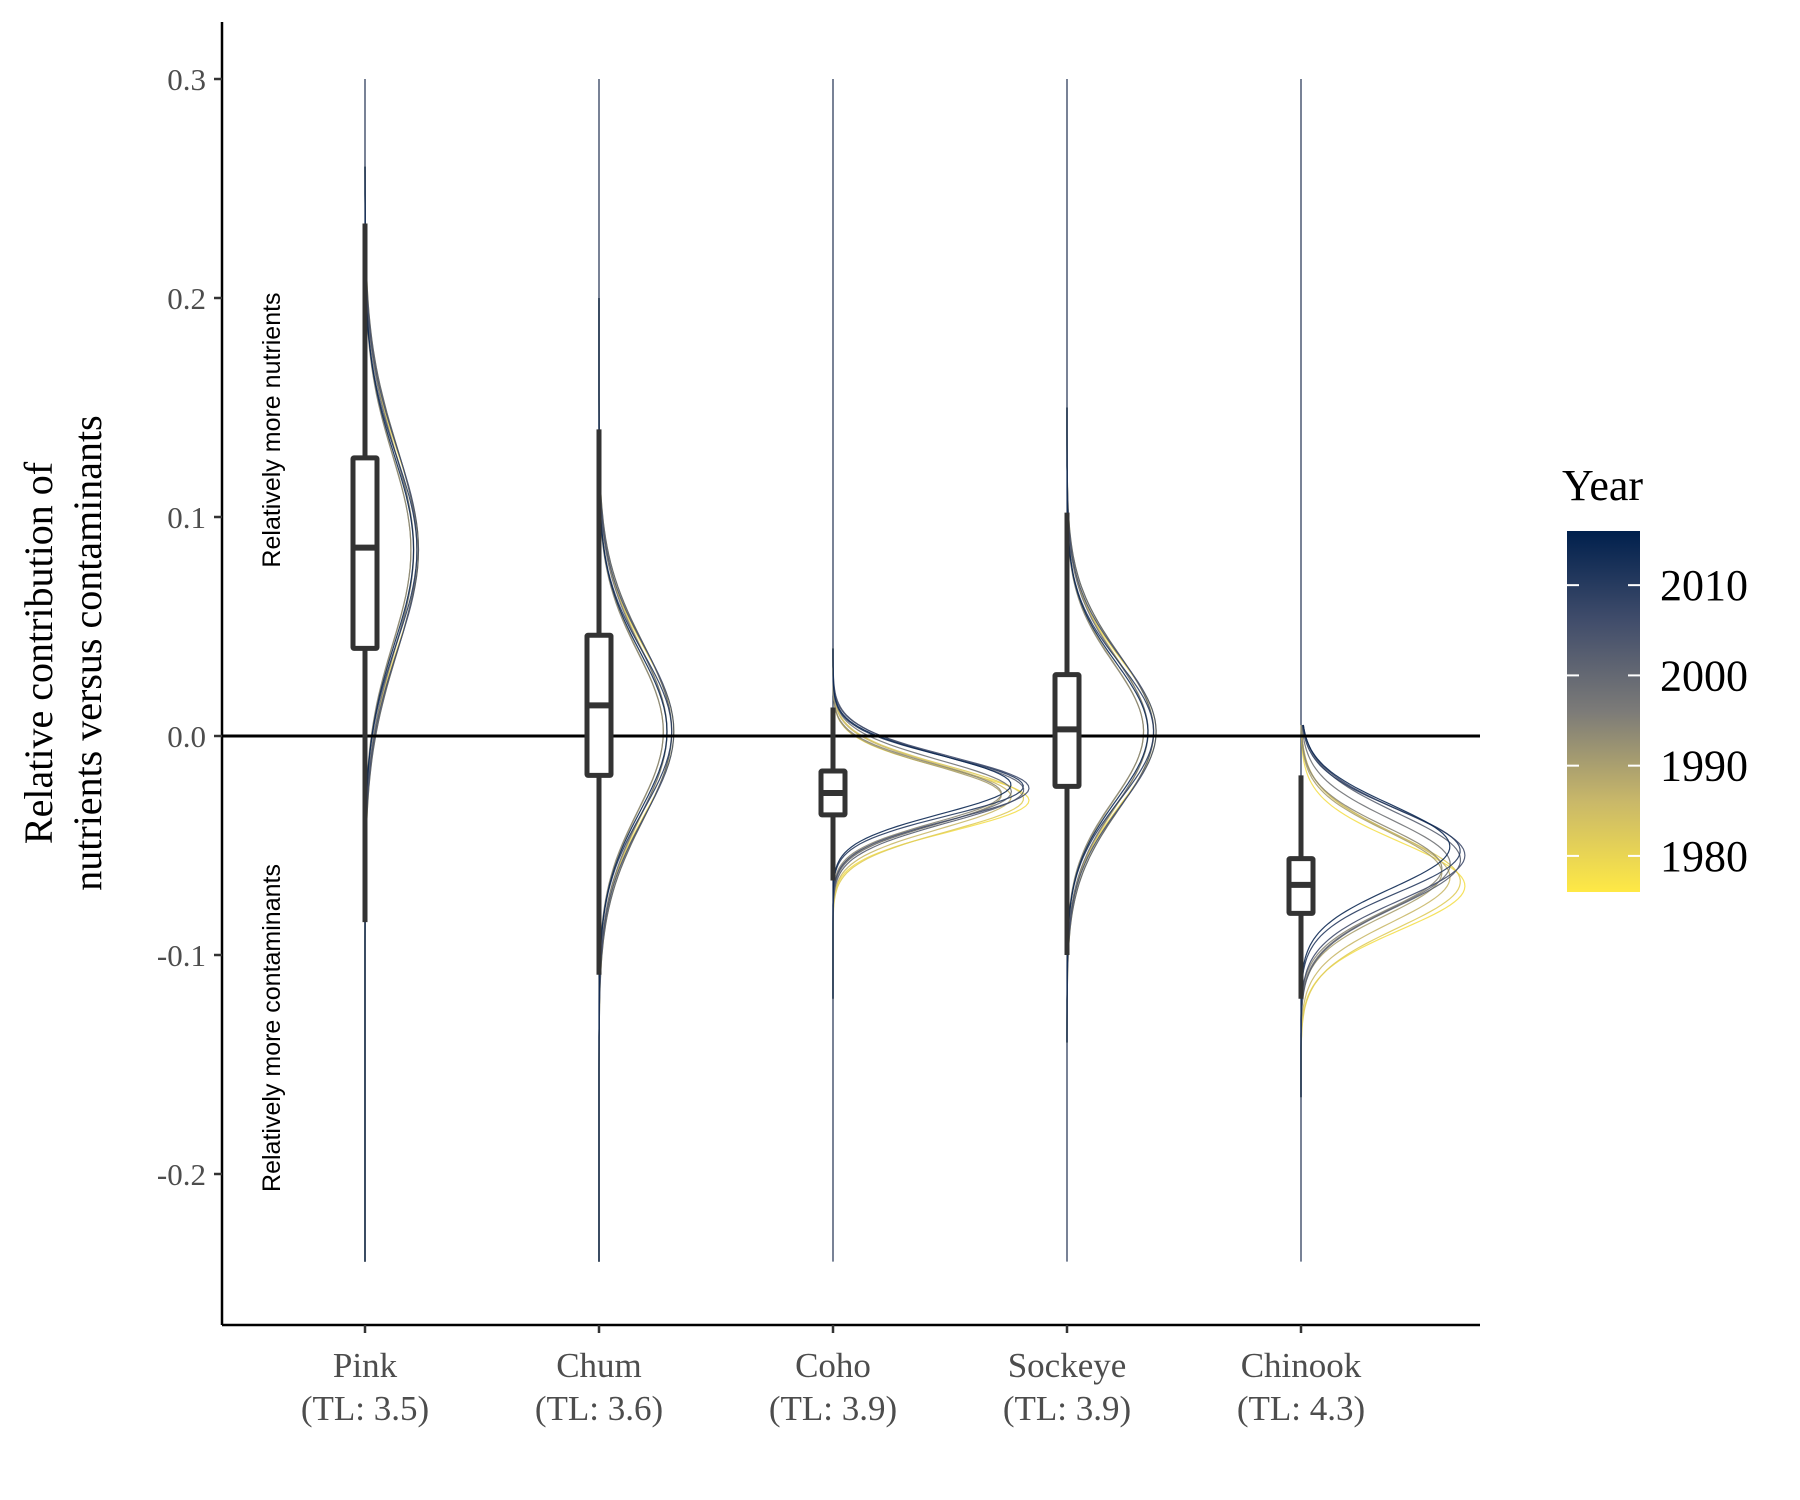 This screenshot has height=1500, width=1800. What do you see at coordinates (181, 1174) in the screenshot?
I see `y-tick-label: -0.2` at bounding box center [181, 1174].